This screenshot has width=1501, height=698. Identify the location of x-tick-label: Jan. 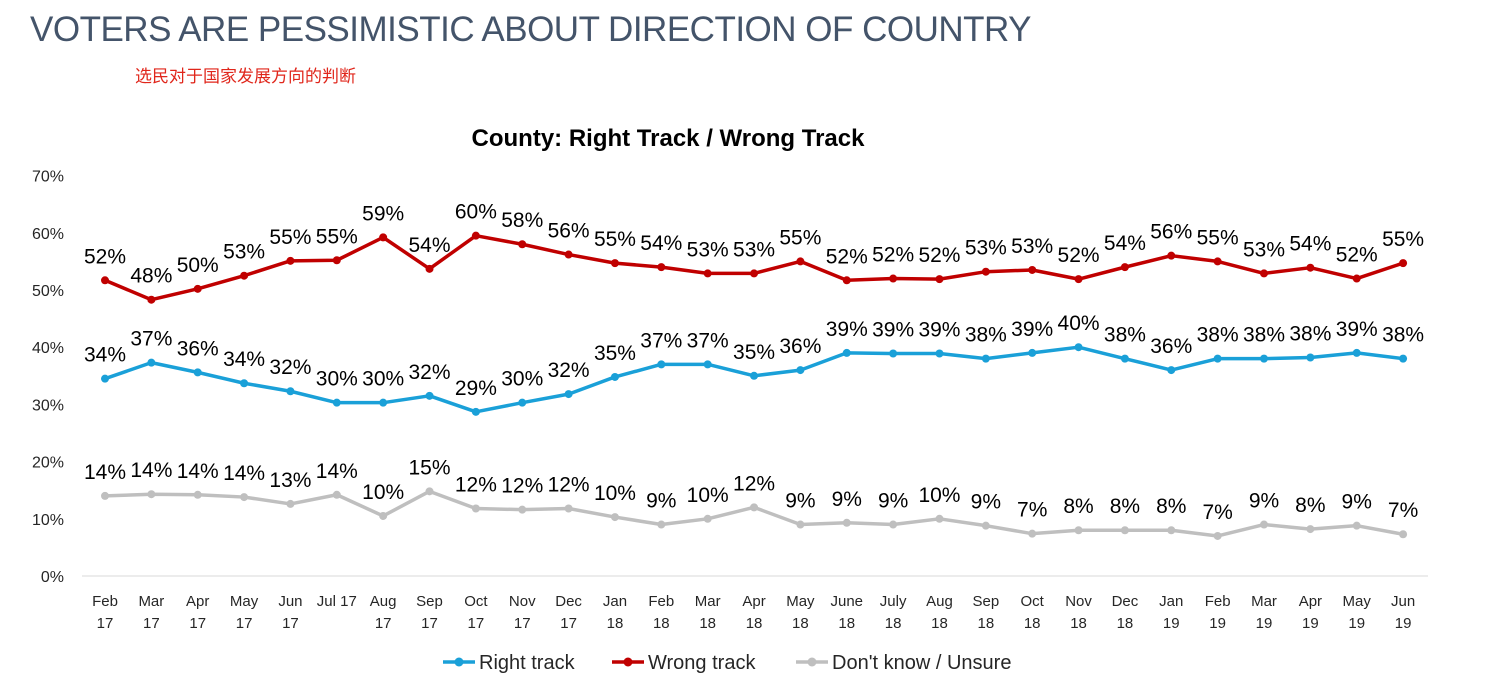
(1171, 601).